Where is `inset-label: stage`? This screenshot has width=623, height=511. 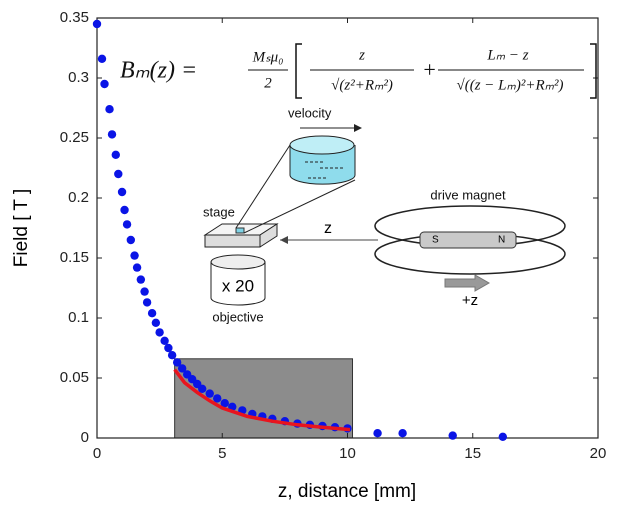
inset-label: stage is located at coordinates (219, 211).